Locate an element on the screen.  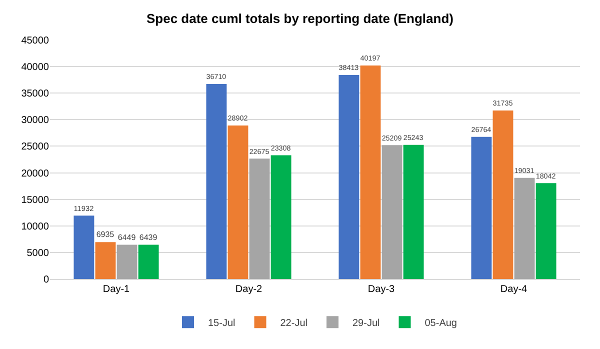
data-label: 11932 is located at coordinates (84, 208).